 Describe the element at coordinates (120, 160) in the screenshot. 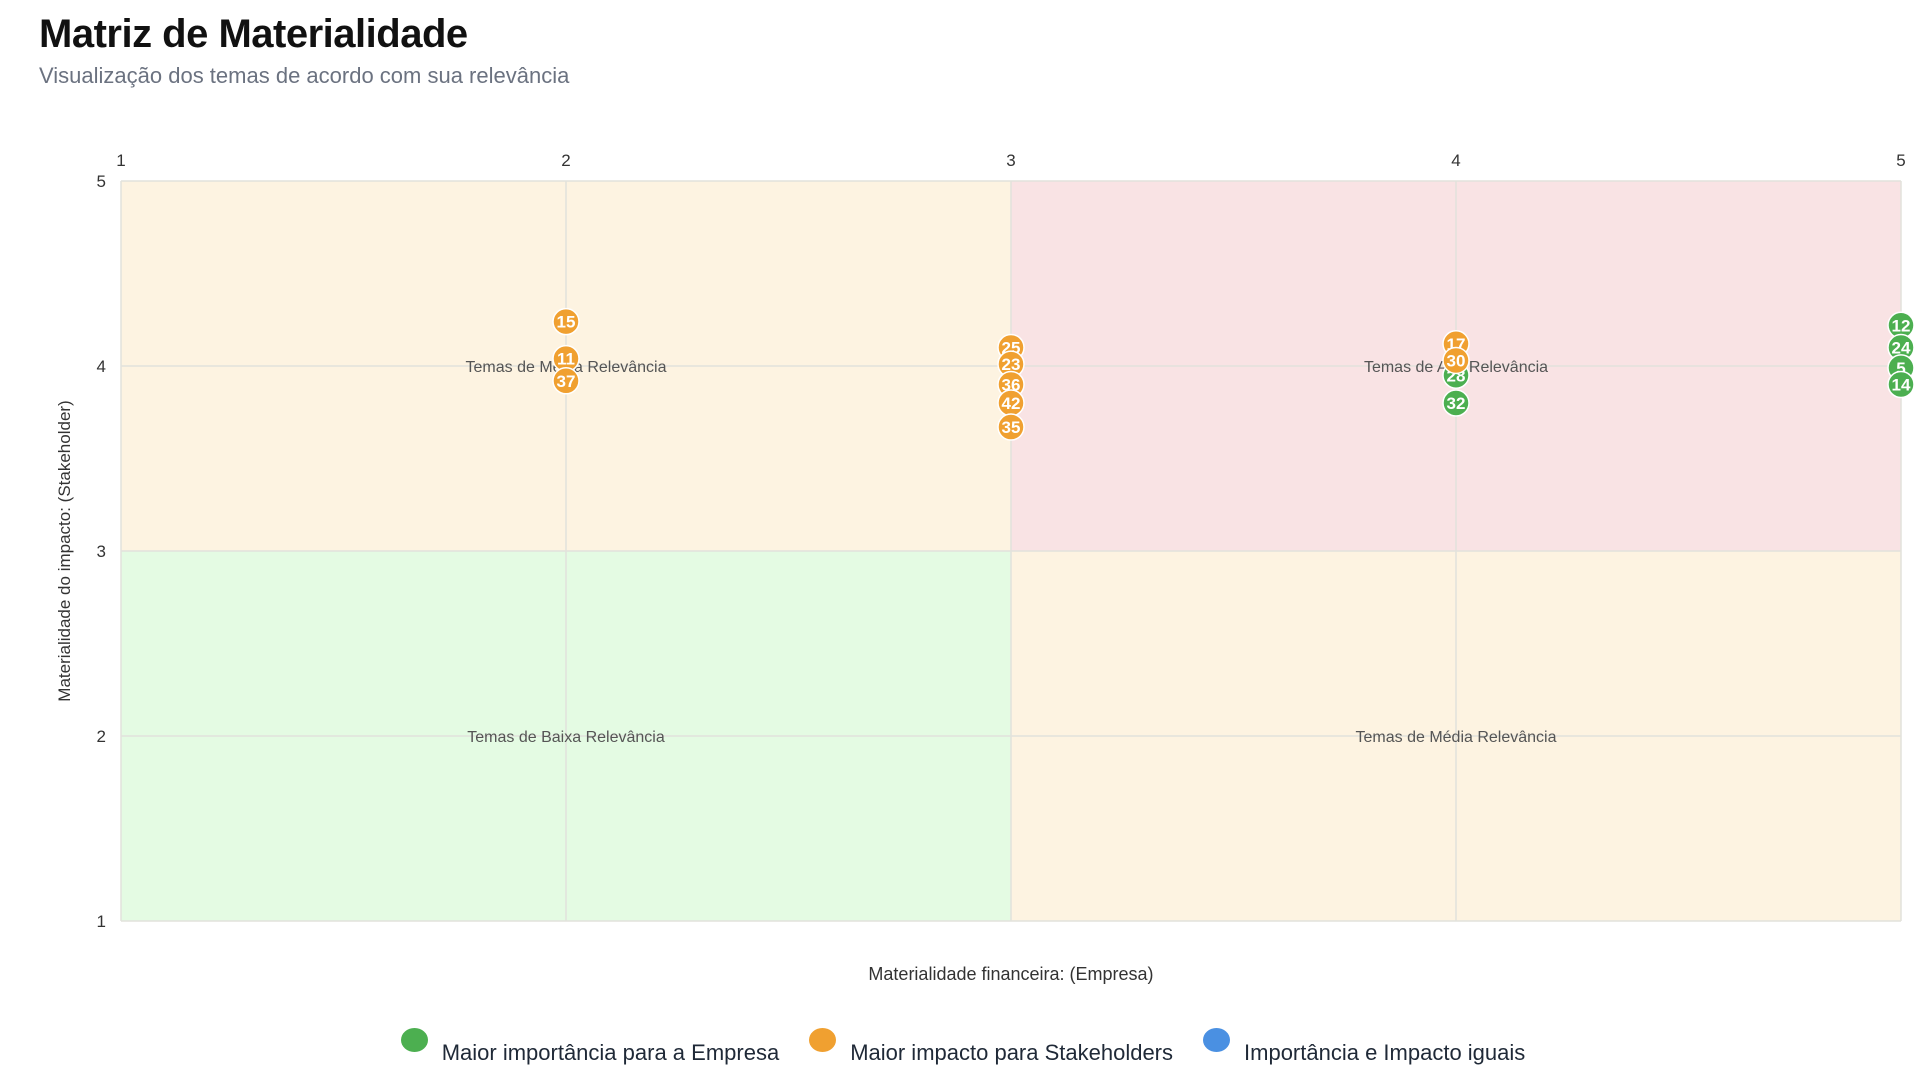

I see `x-tick-label: 1` at that location.